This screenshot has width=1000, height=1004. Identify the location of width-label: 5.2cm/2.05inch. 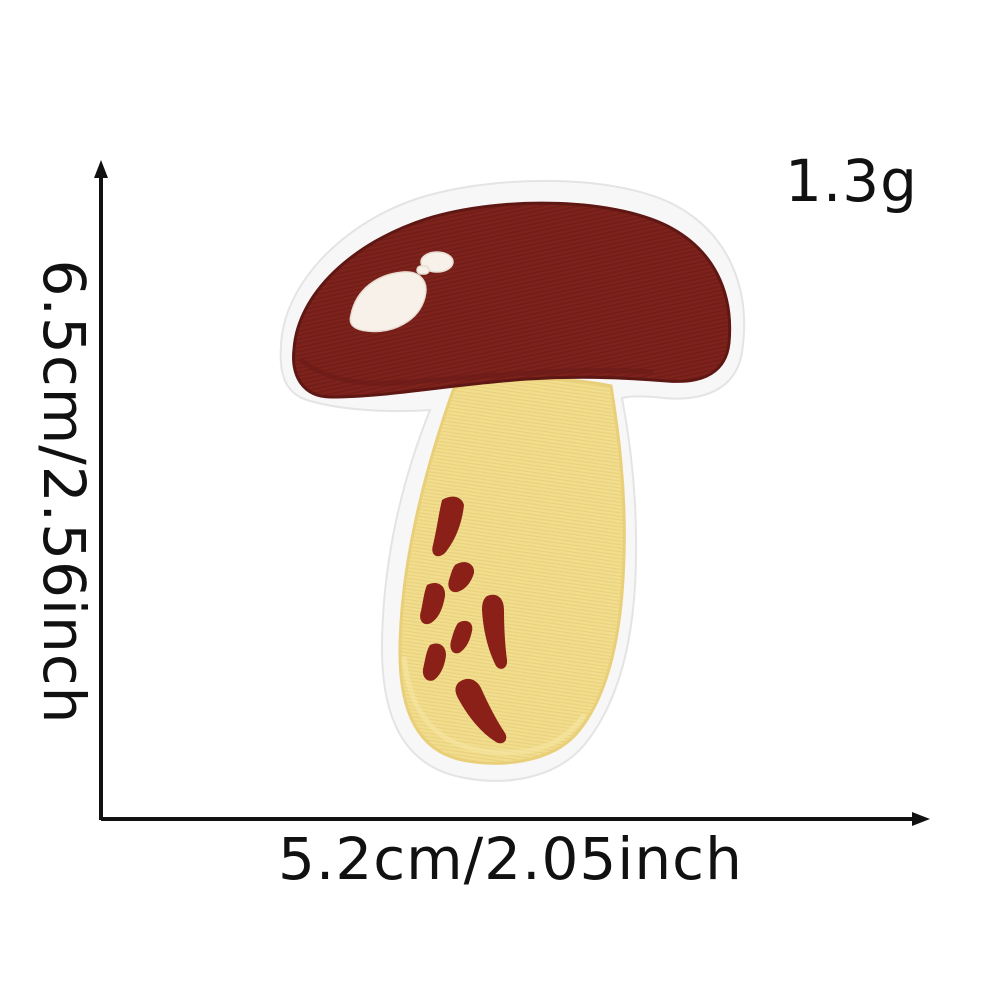
(510, 859).